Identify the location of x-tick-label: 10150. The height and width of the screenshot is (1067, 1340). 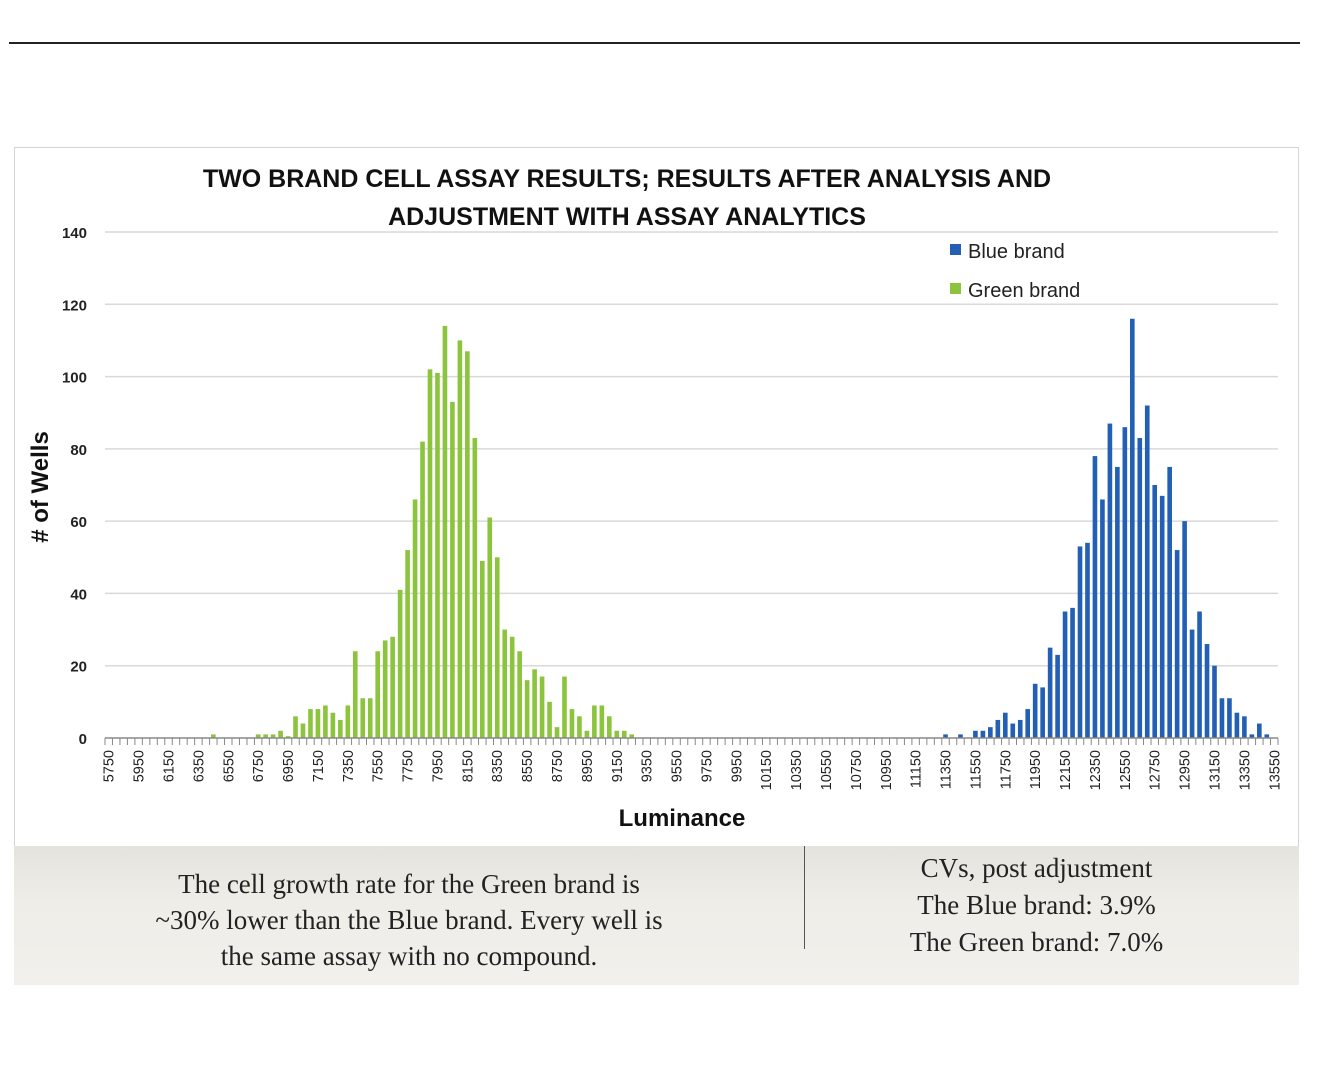
(767, 770).